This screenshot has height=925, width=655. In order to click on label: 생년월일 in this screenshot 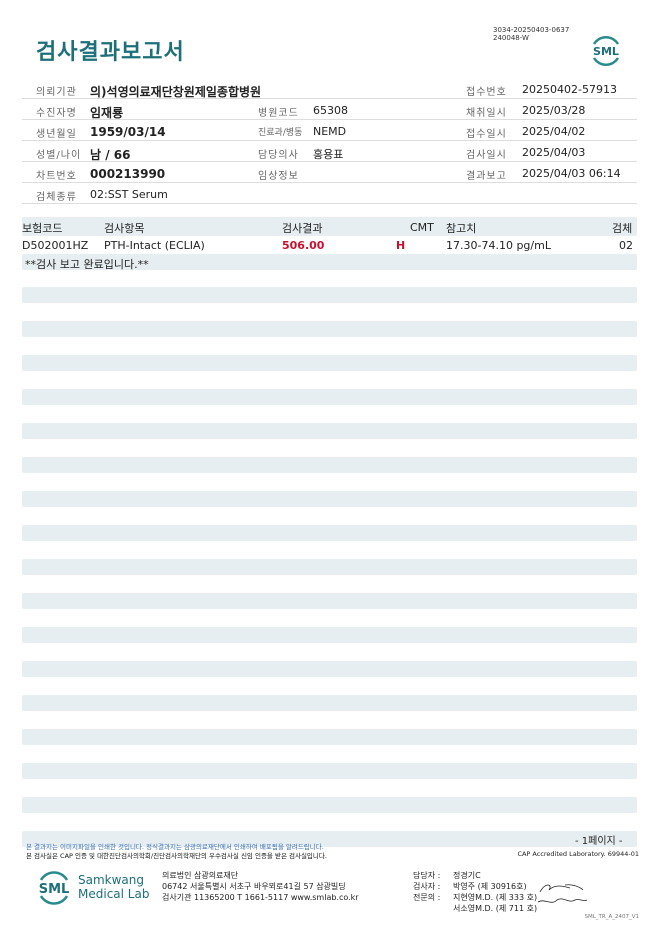, I will do `click(56, 134)`.